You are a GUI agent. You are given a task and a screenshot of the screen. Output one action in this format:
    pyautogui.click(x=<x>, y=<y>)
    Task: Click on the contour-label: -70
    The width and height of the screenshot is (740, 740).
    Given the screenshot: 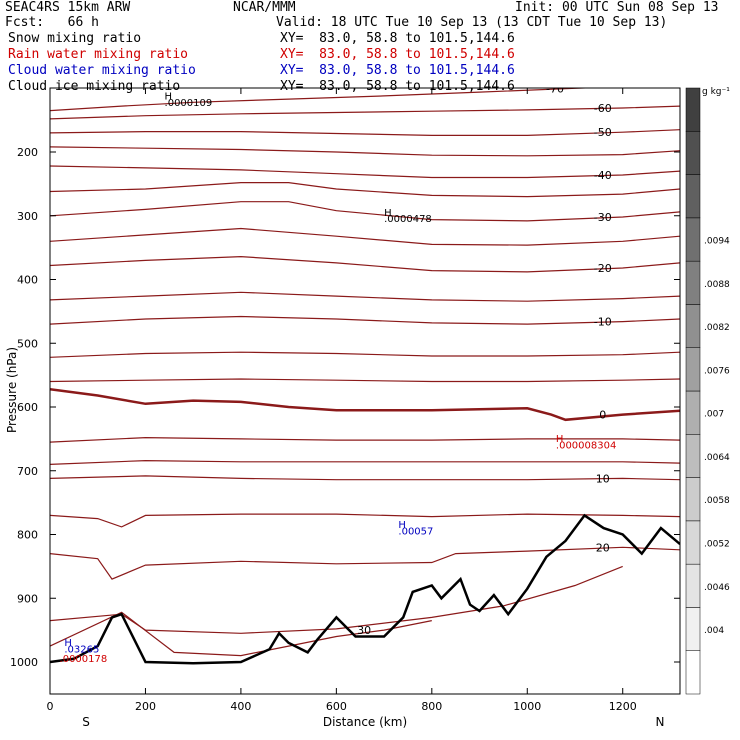 What is the action you would take?
    pyautogui.click(x=555, y=88)
    